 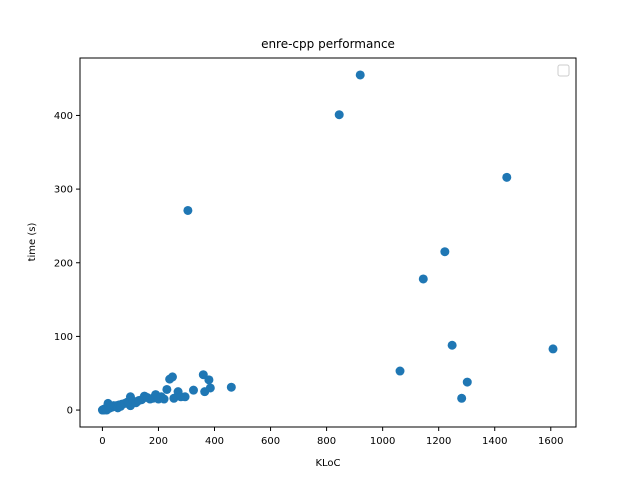 I want to click on x-tick-label: 1400, so click(x=494, y=441).